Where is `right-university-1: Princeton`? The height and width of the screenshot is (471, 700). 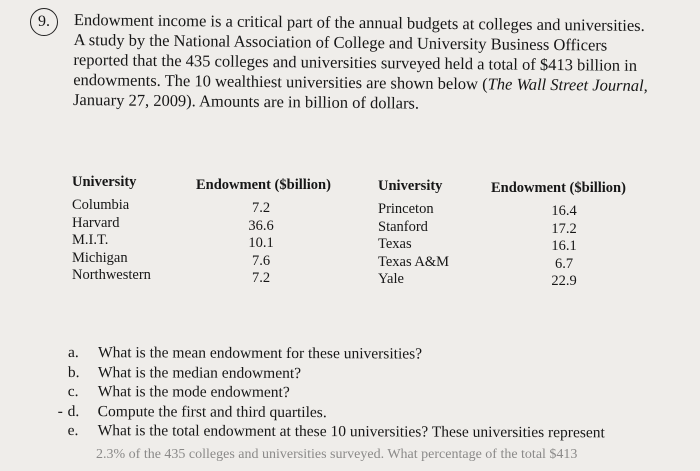 right-university-1: Princeton is located at coordinates (406, 209).